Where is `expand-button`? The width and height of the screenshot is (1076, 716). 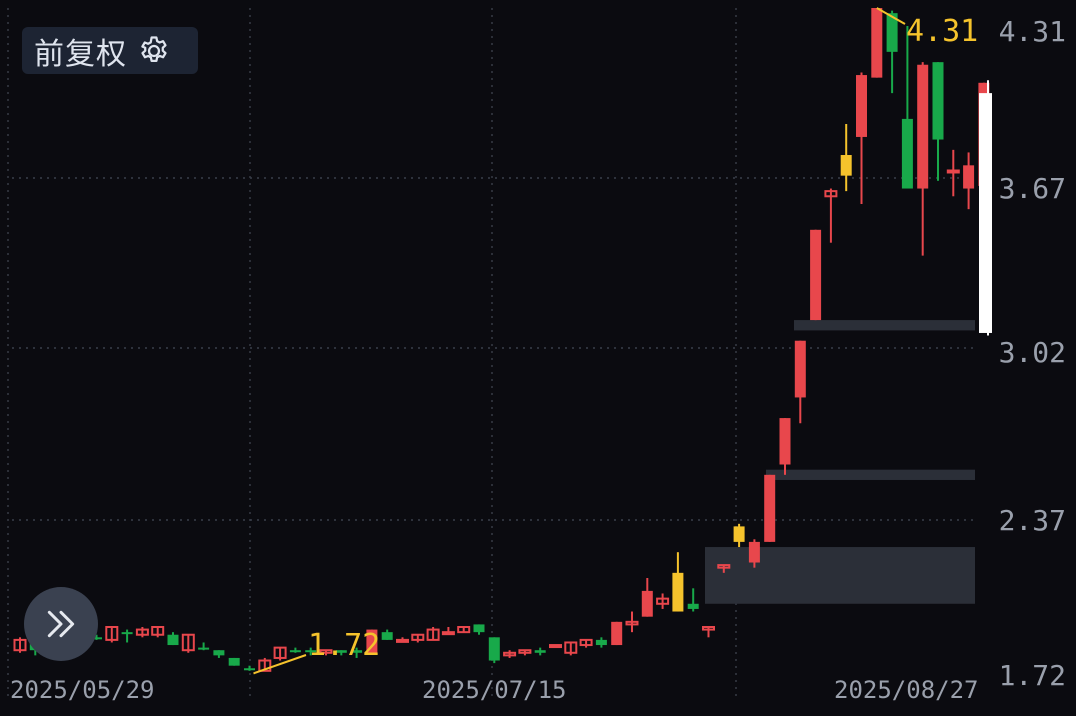
expand-button is located at coordinates (61, 624).